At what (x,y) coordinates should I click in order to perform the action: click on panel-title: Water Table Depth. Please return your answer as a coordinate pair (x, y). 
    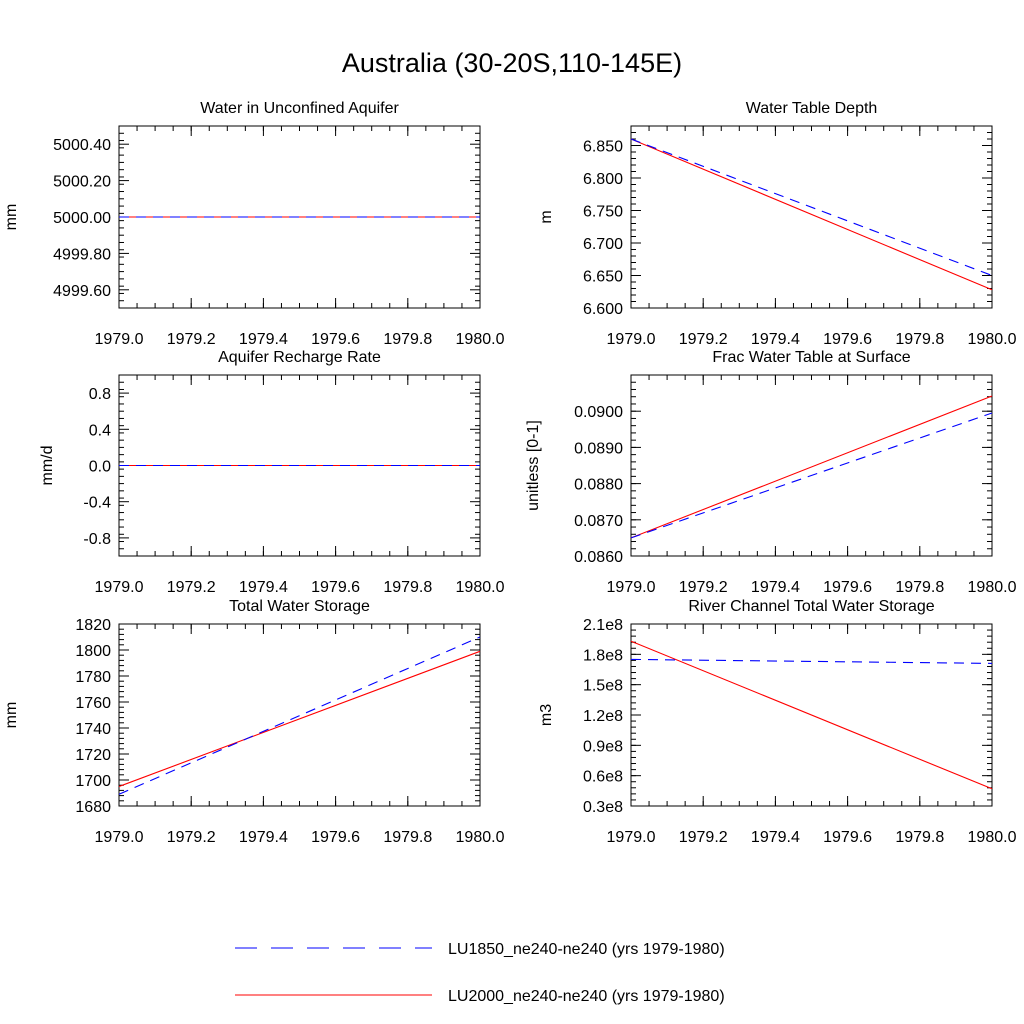
    Looking at the image, I should click on (812, 108).